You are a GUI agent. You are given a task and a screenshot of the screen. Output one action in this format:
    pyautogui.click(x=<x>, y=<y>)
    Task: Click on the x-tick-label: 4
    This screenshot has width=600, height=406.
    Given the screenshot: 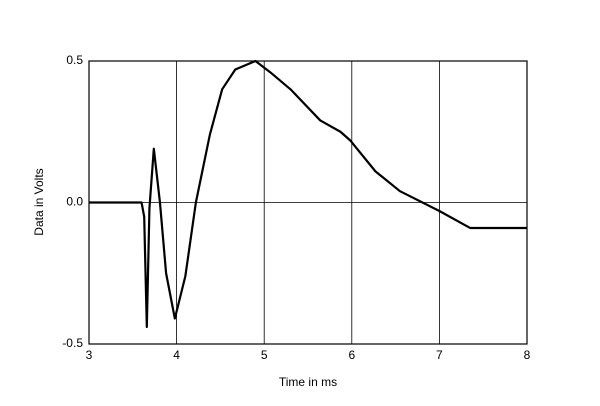 What is the action you would take?
    pyautogui.click(x=176, y=355)
    